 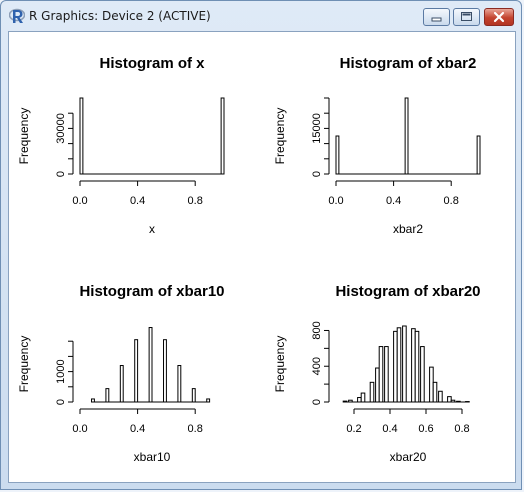 I want to click on maximize-button, so click(x=466, y=17).